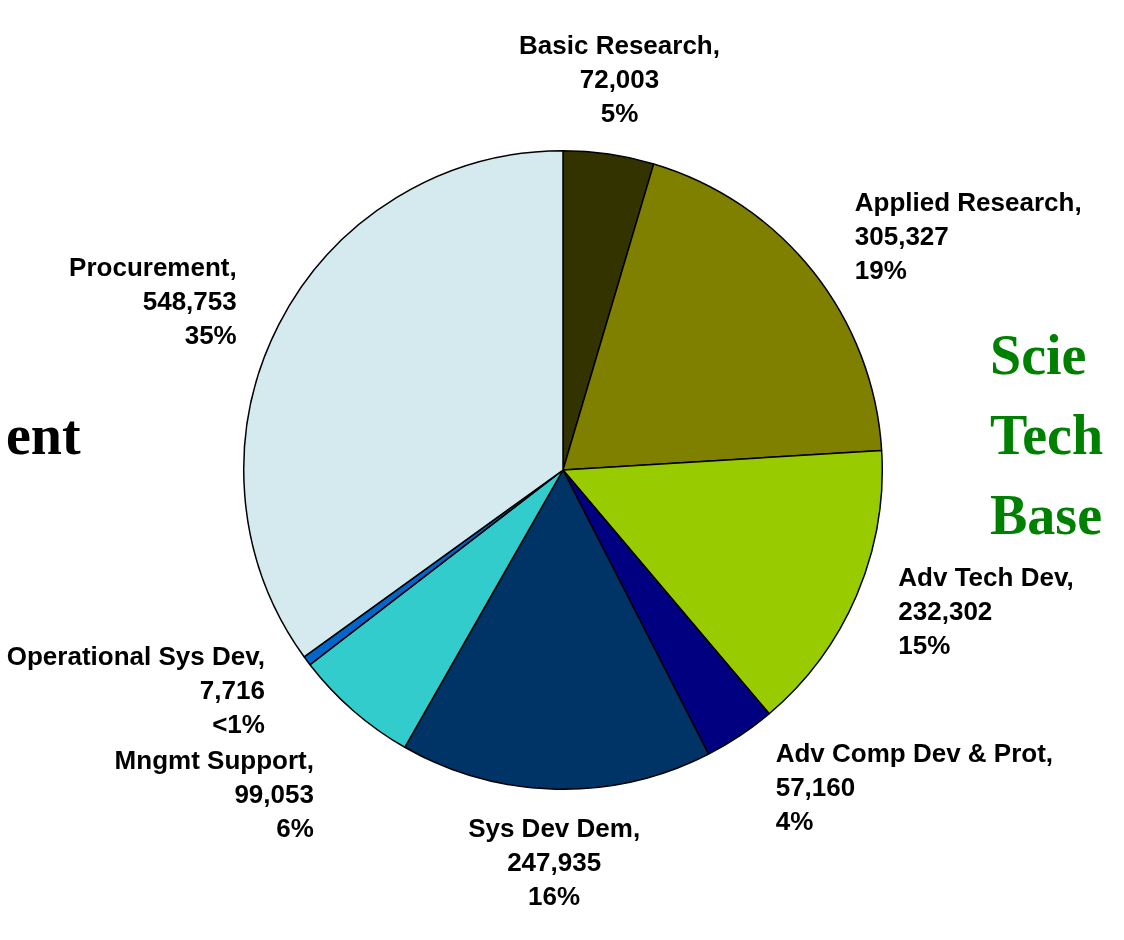 The image size is (1124, 940). I want to click on slice-label: Adv Tech Dev, 232,302 15%, so click(986, 611).